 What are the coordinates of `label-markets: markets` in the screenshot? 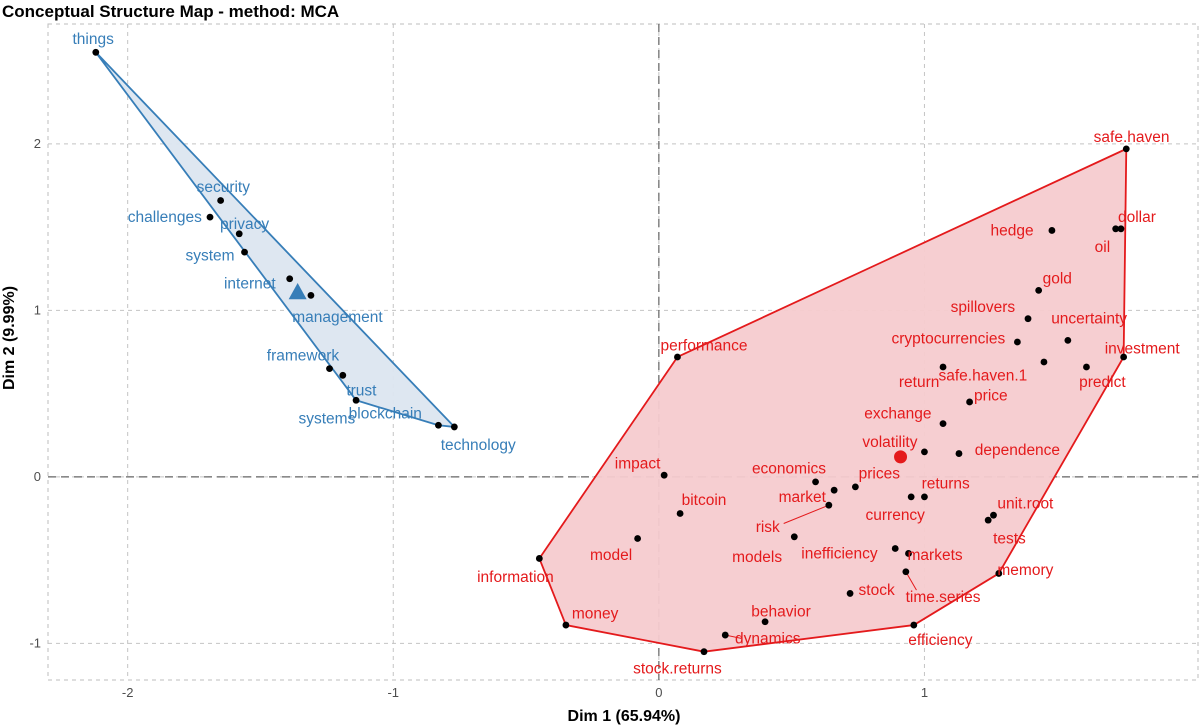 It's located at (935, 555).